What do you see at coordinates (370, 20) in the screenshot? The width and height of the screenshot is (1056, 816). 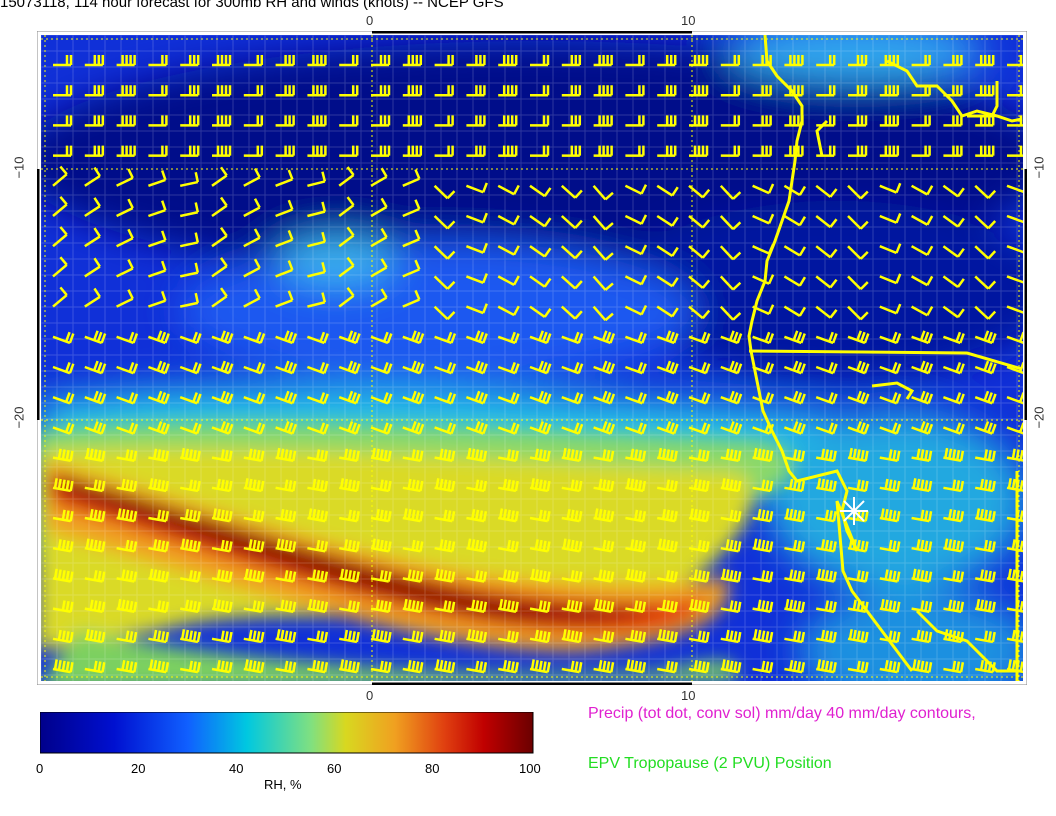 I see `top-tick-0: 0` at bounding box center [370, 20].